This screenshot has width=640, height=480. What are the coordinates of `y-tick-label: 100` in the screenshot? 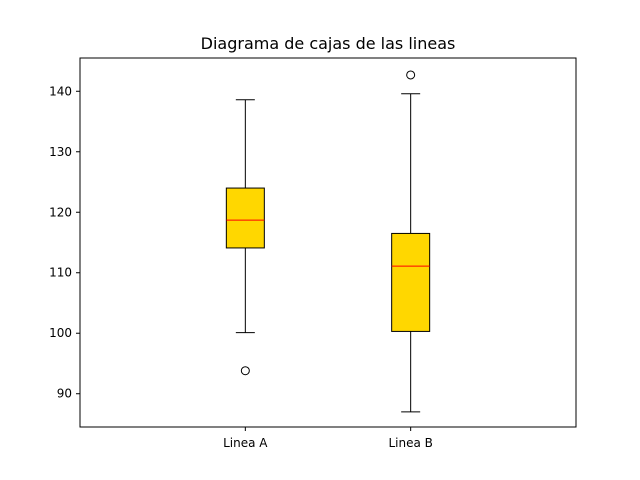 It's located at (60, 333).